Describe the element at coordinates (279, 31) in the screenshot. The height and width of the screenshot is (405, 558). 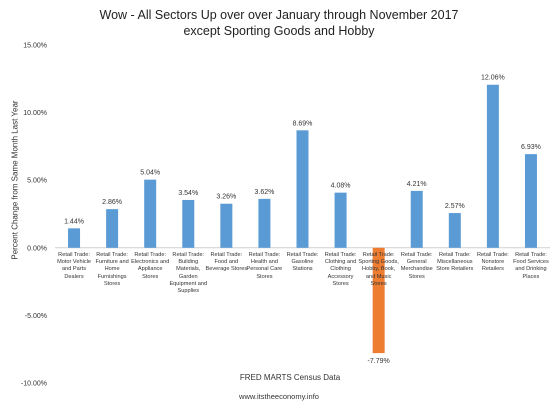
I see `chart-subtitle: except Sporting Goods and Hobby` at that location.